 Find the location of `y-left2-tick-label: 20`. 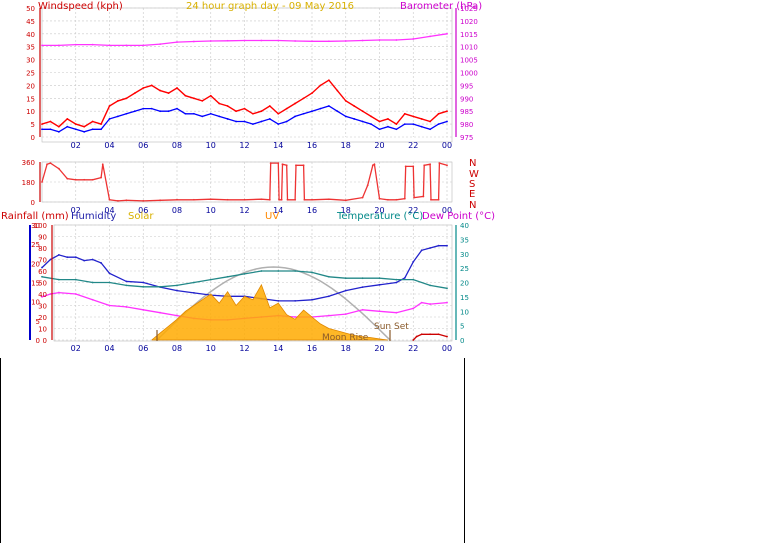

y-left2-tick-label: 20 is located at coordinates (35, 264).